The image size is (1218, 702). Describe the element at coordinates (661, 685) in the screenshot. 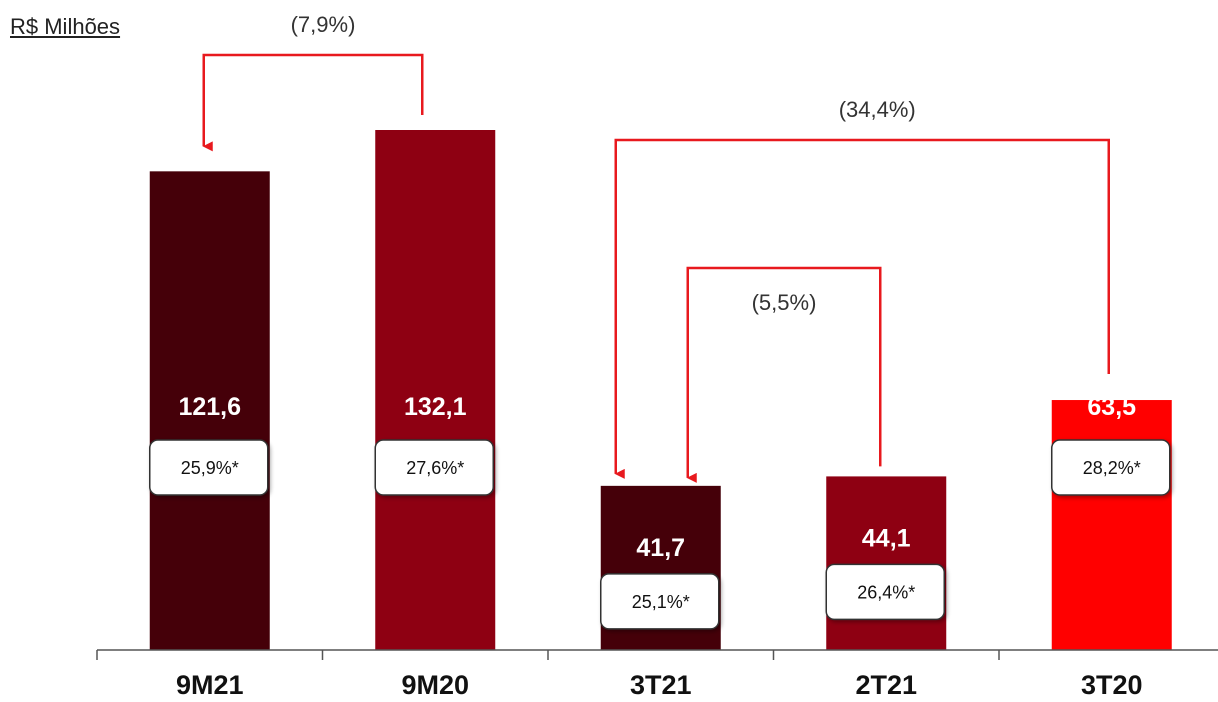

I see `x-tick-label: 3T21` at that location.